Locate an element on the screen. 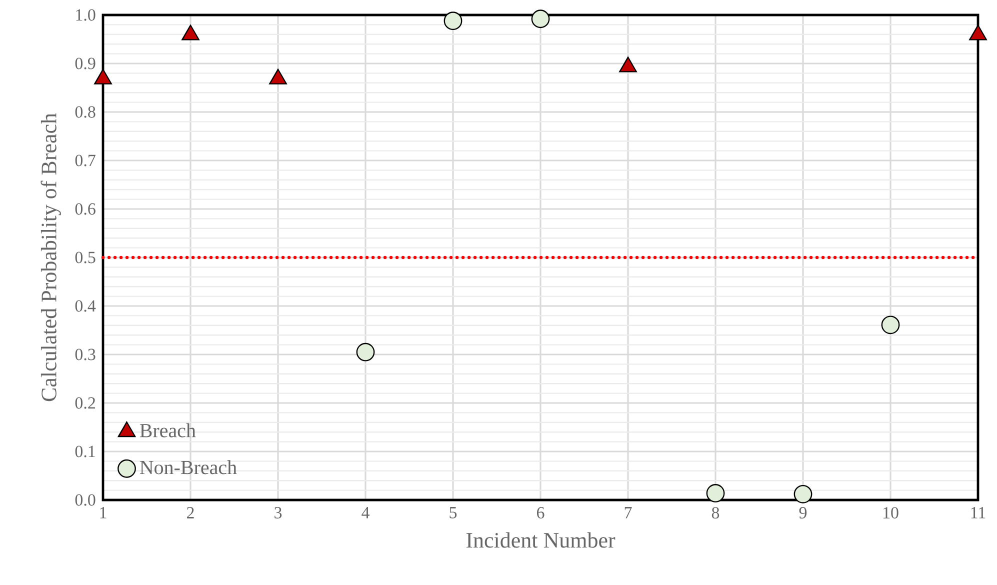  x-tick-label: 5 is located at coordinates (453, 512).